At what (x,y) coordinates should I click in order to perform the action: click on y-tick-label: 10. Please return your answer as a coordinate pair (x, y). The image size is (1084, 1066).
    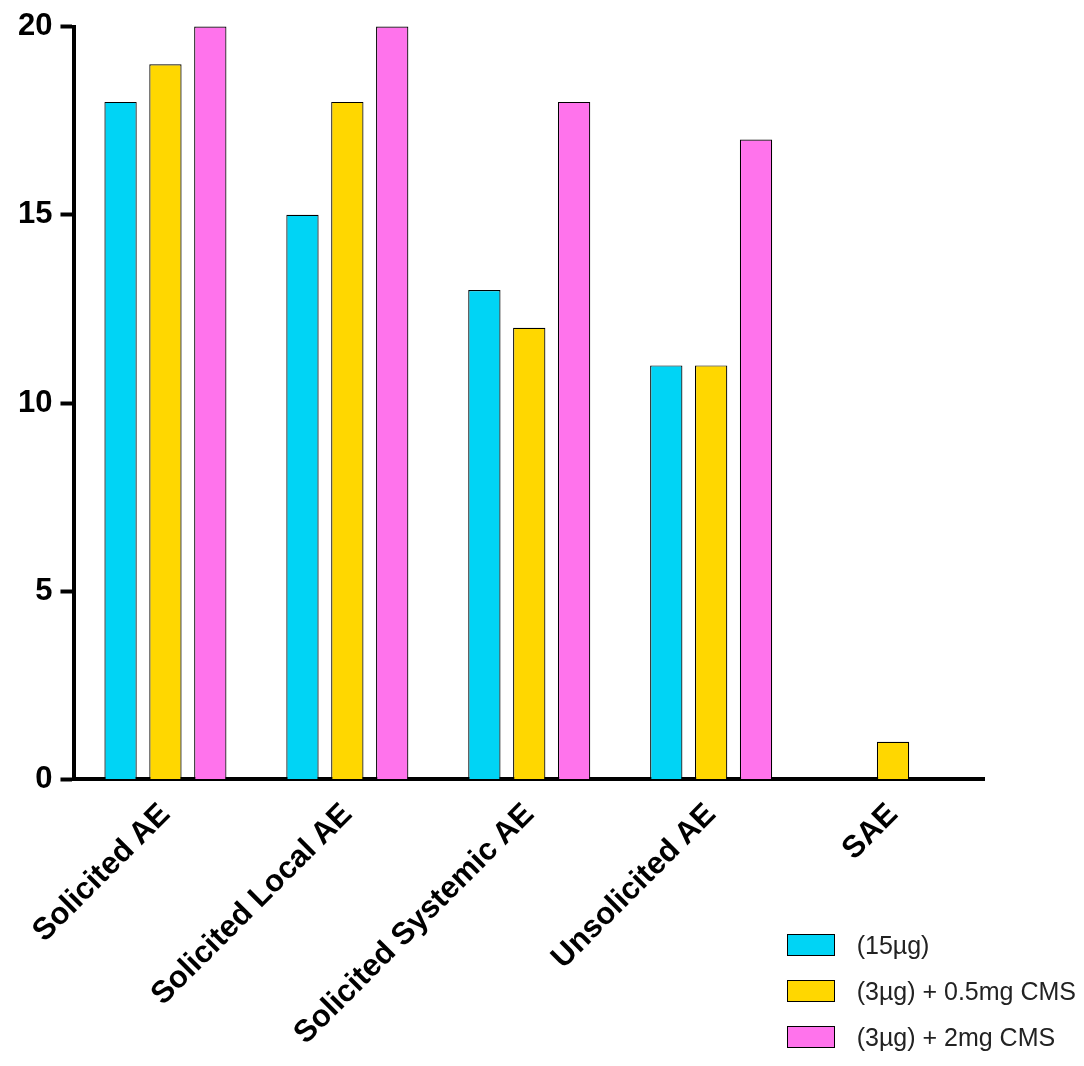
    Looking at the image, I should click on (35, 401).